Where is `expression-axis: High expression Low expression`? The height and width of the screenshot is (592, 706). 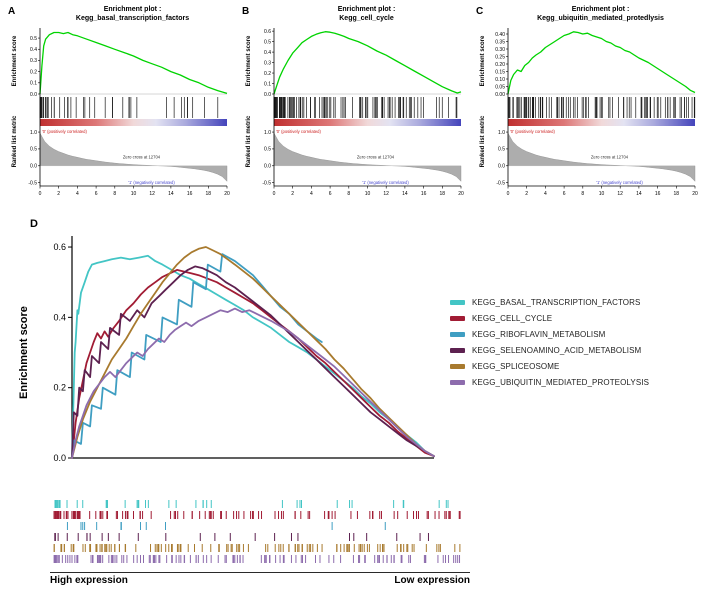
expression-axis: High expression Low expression is located at coordinates (260, 579).